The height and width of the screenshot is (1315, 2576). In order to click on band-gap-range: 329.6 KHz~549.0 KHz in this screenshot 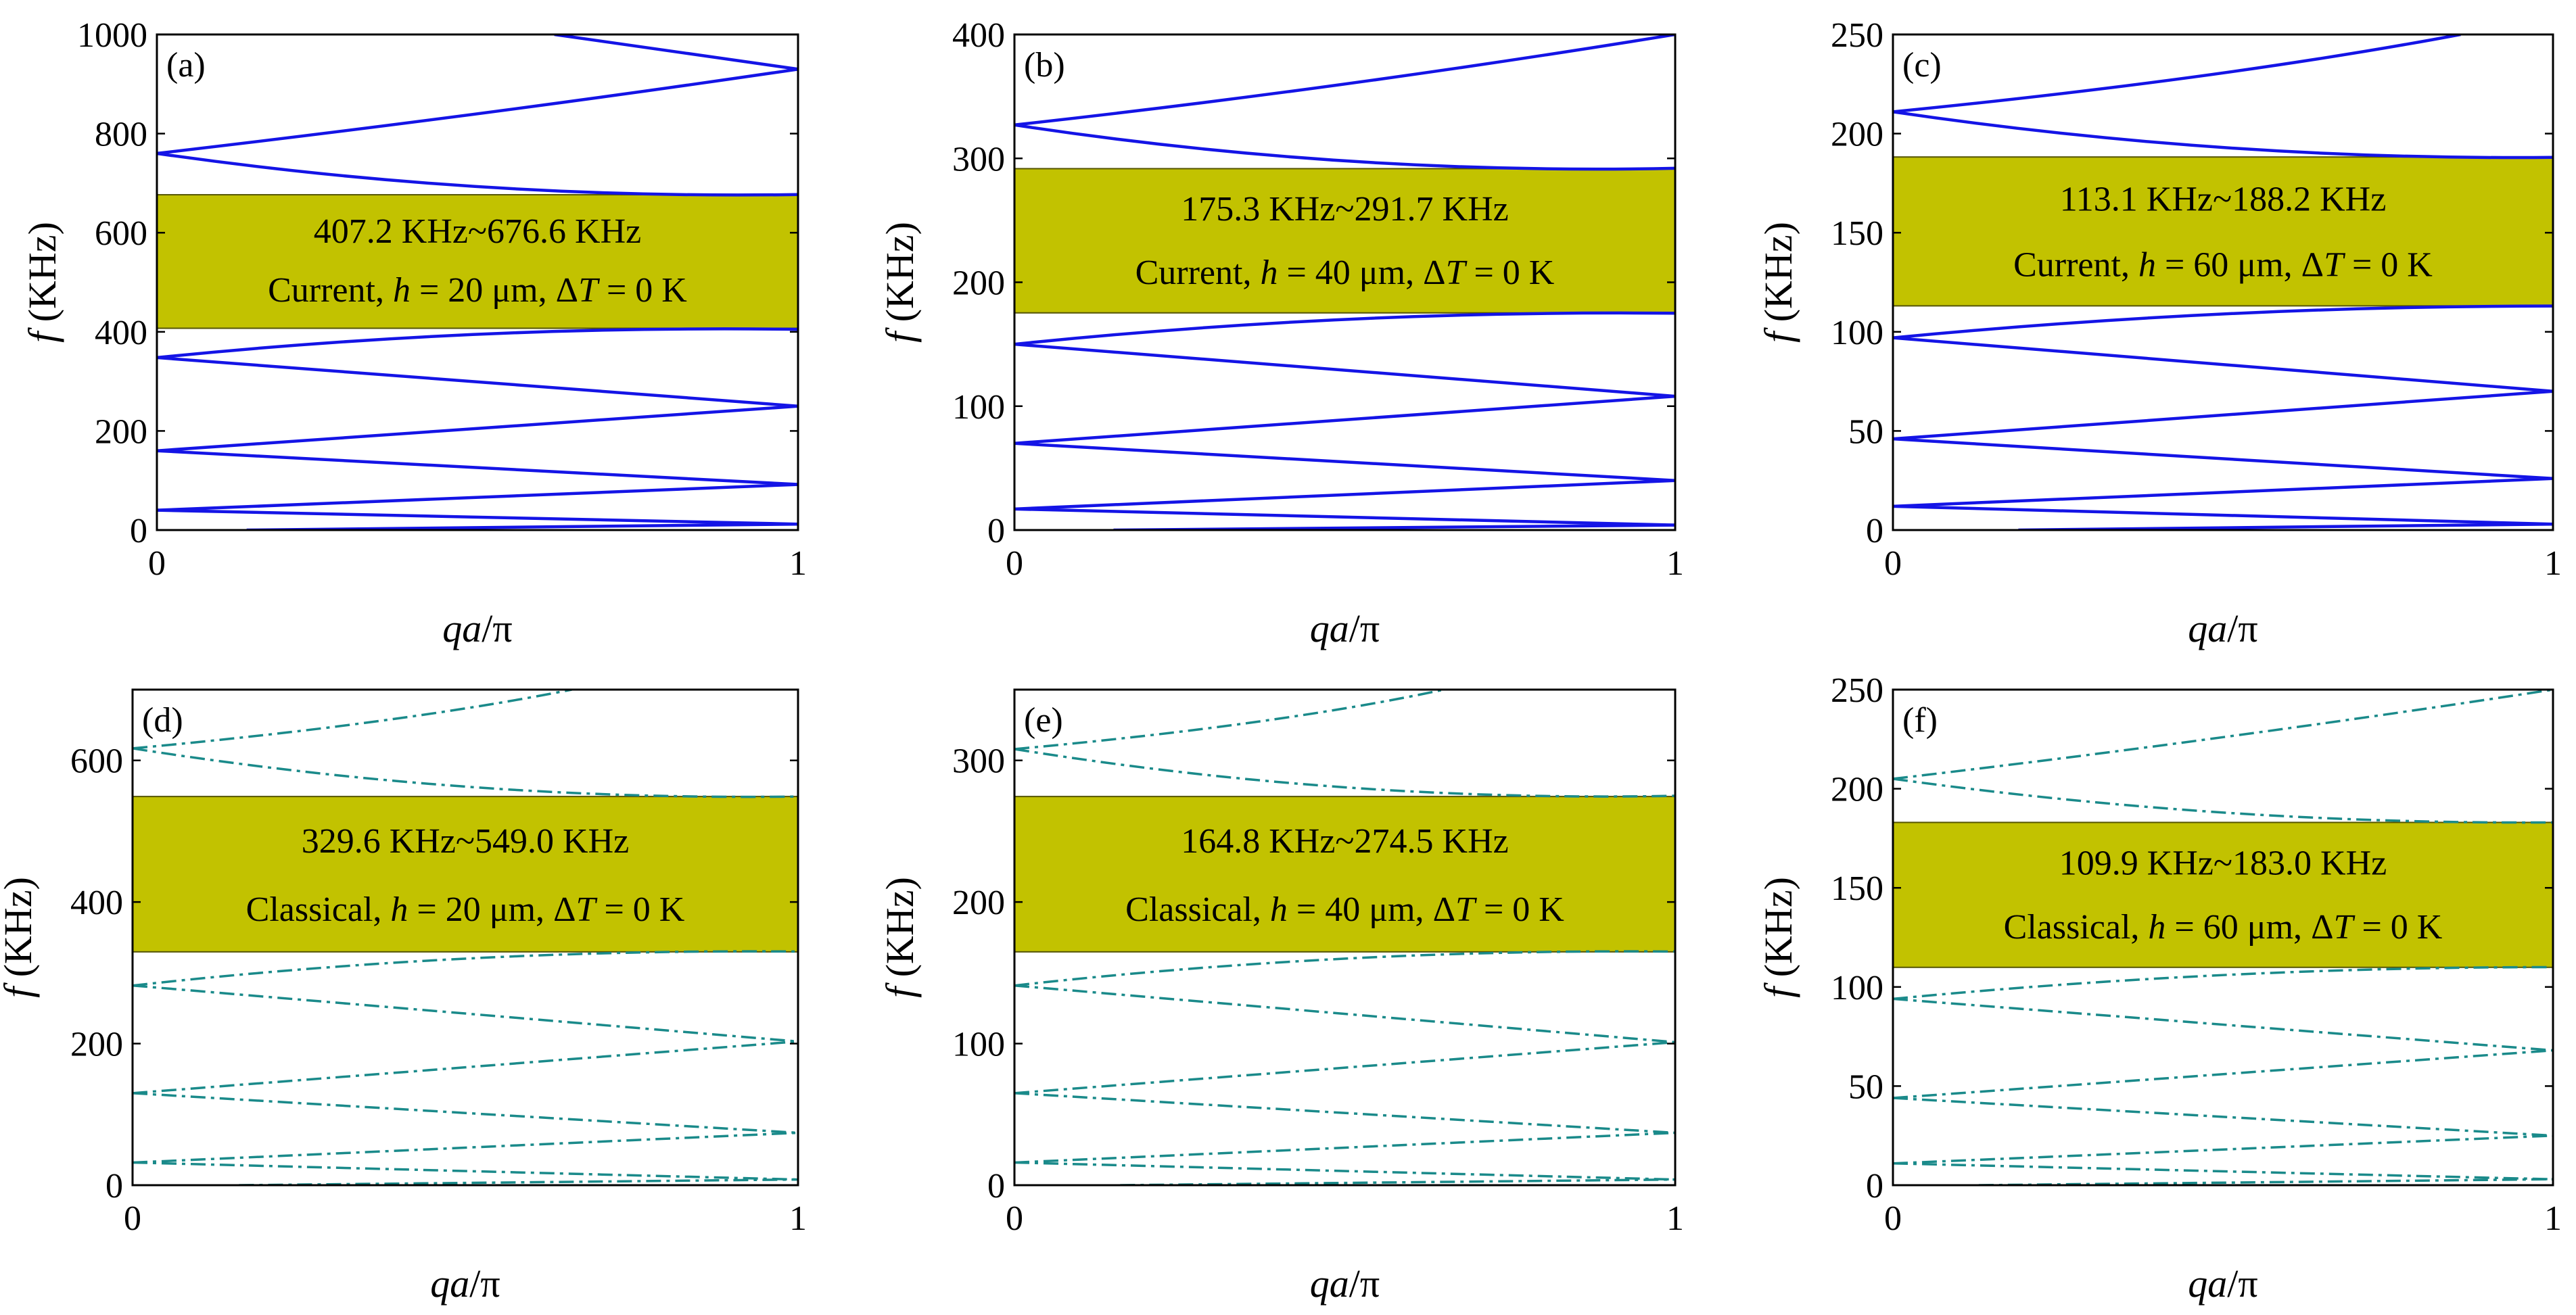, I will do `click(466, 842)`.